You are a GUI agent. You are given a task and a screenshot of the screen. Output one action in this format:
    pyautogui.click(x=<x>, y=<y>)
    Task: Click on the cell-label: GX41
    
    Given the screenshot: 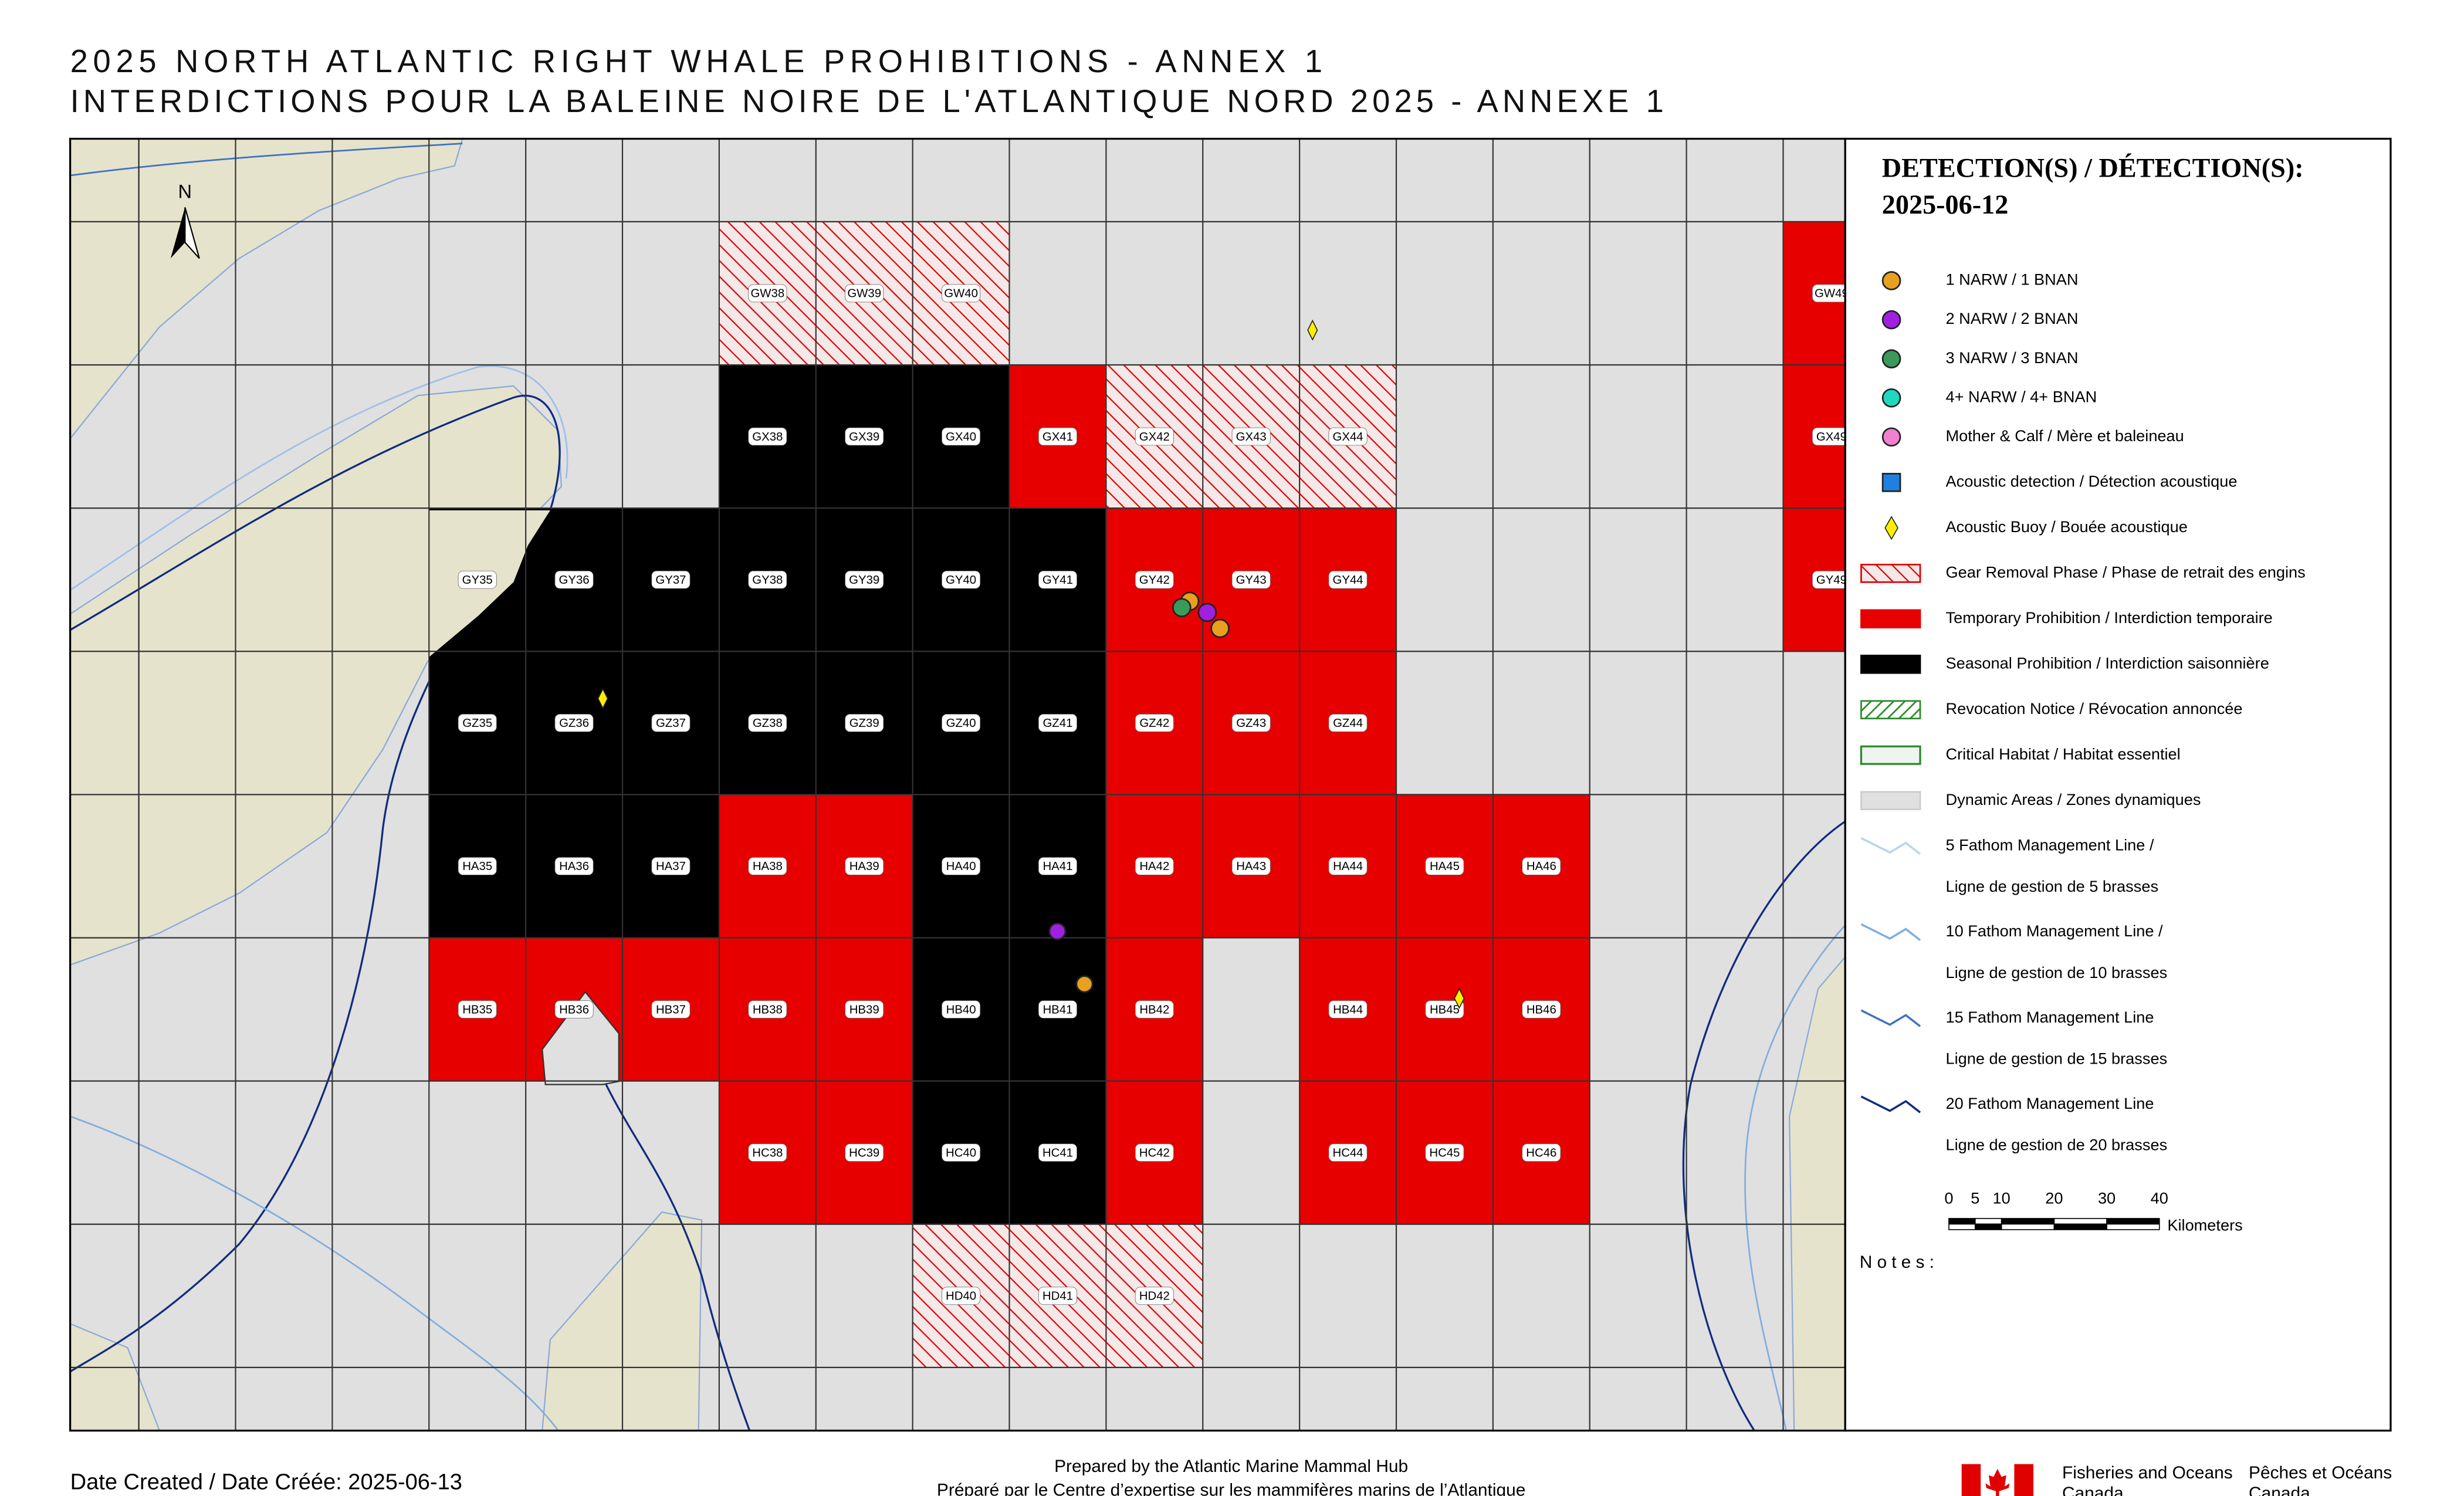 What is the action you would take?
    pyautogui.click(x=1058, y=437)
    